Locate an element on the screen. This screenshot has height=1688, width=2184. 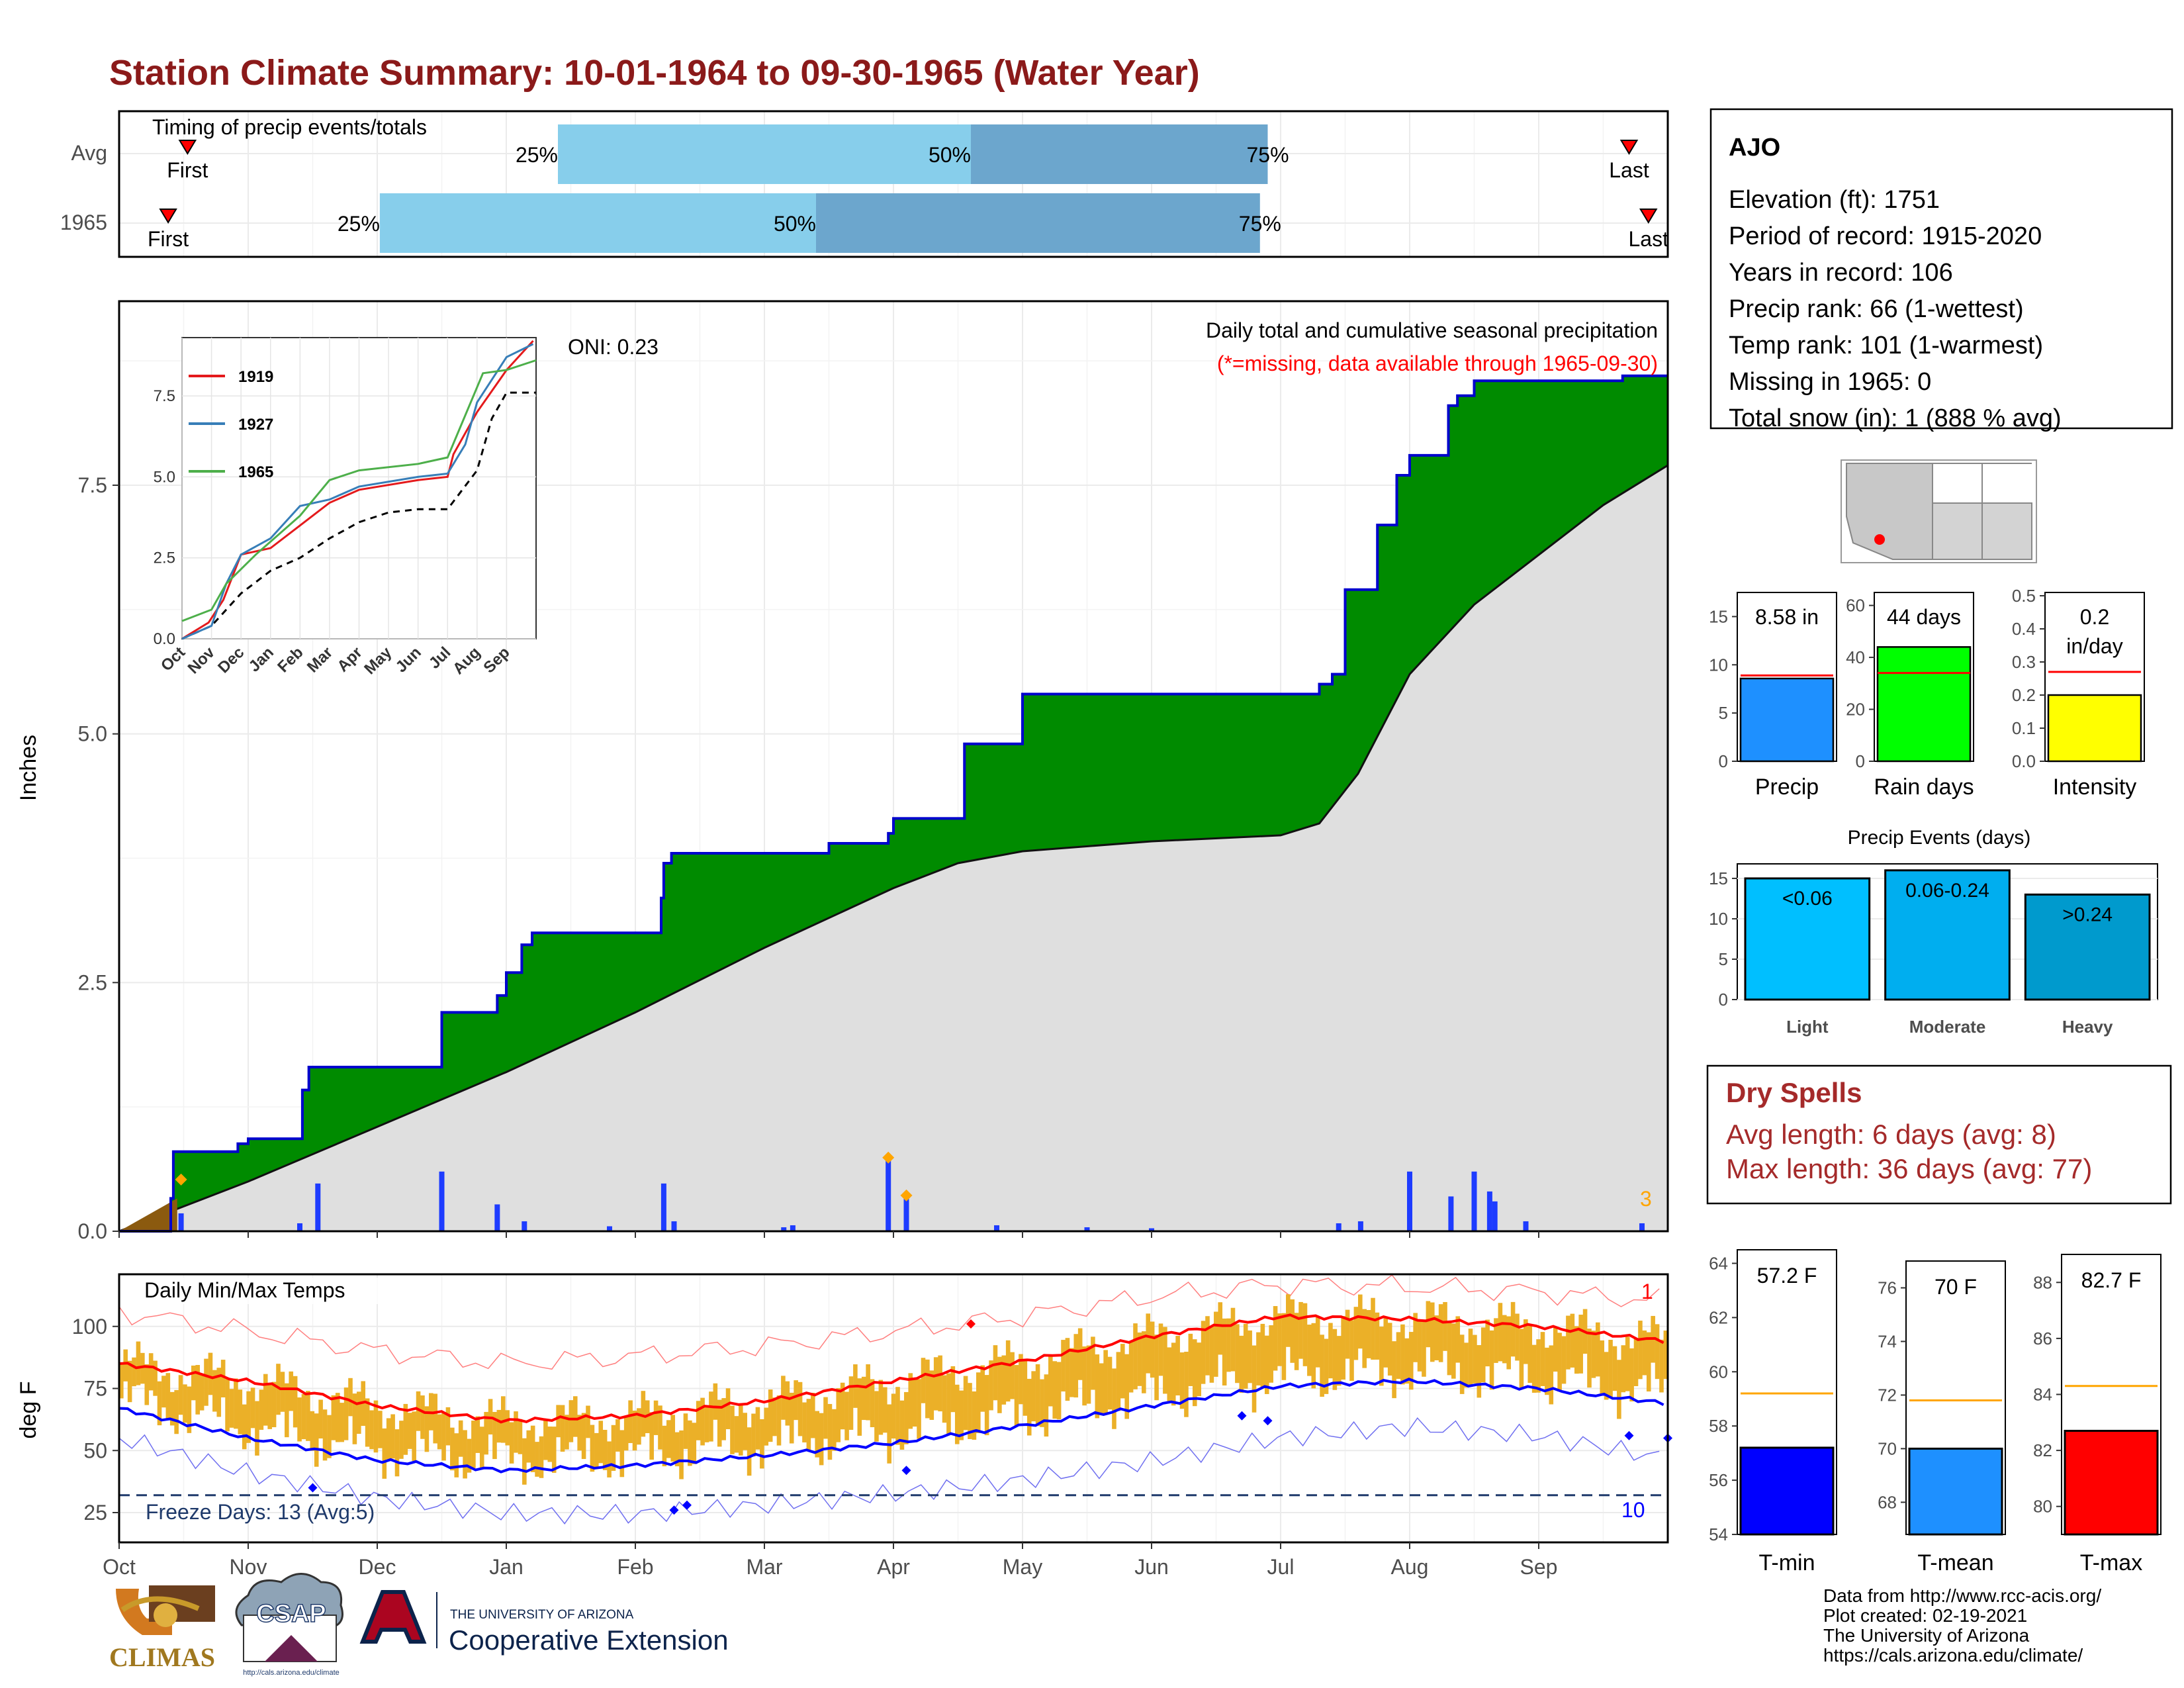
csap-wordmark: CSAP is located at coordinates (291, 1614).